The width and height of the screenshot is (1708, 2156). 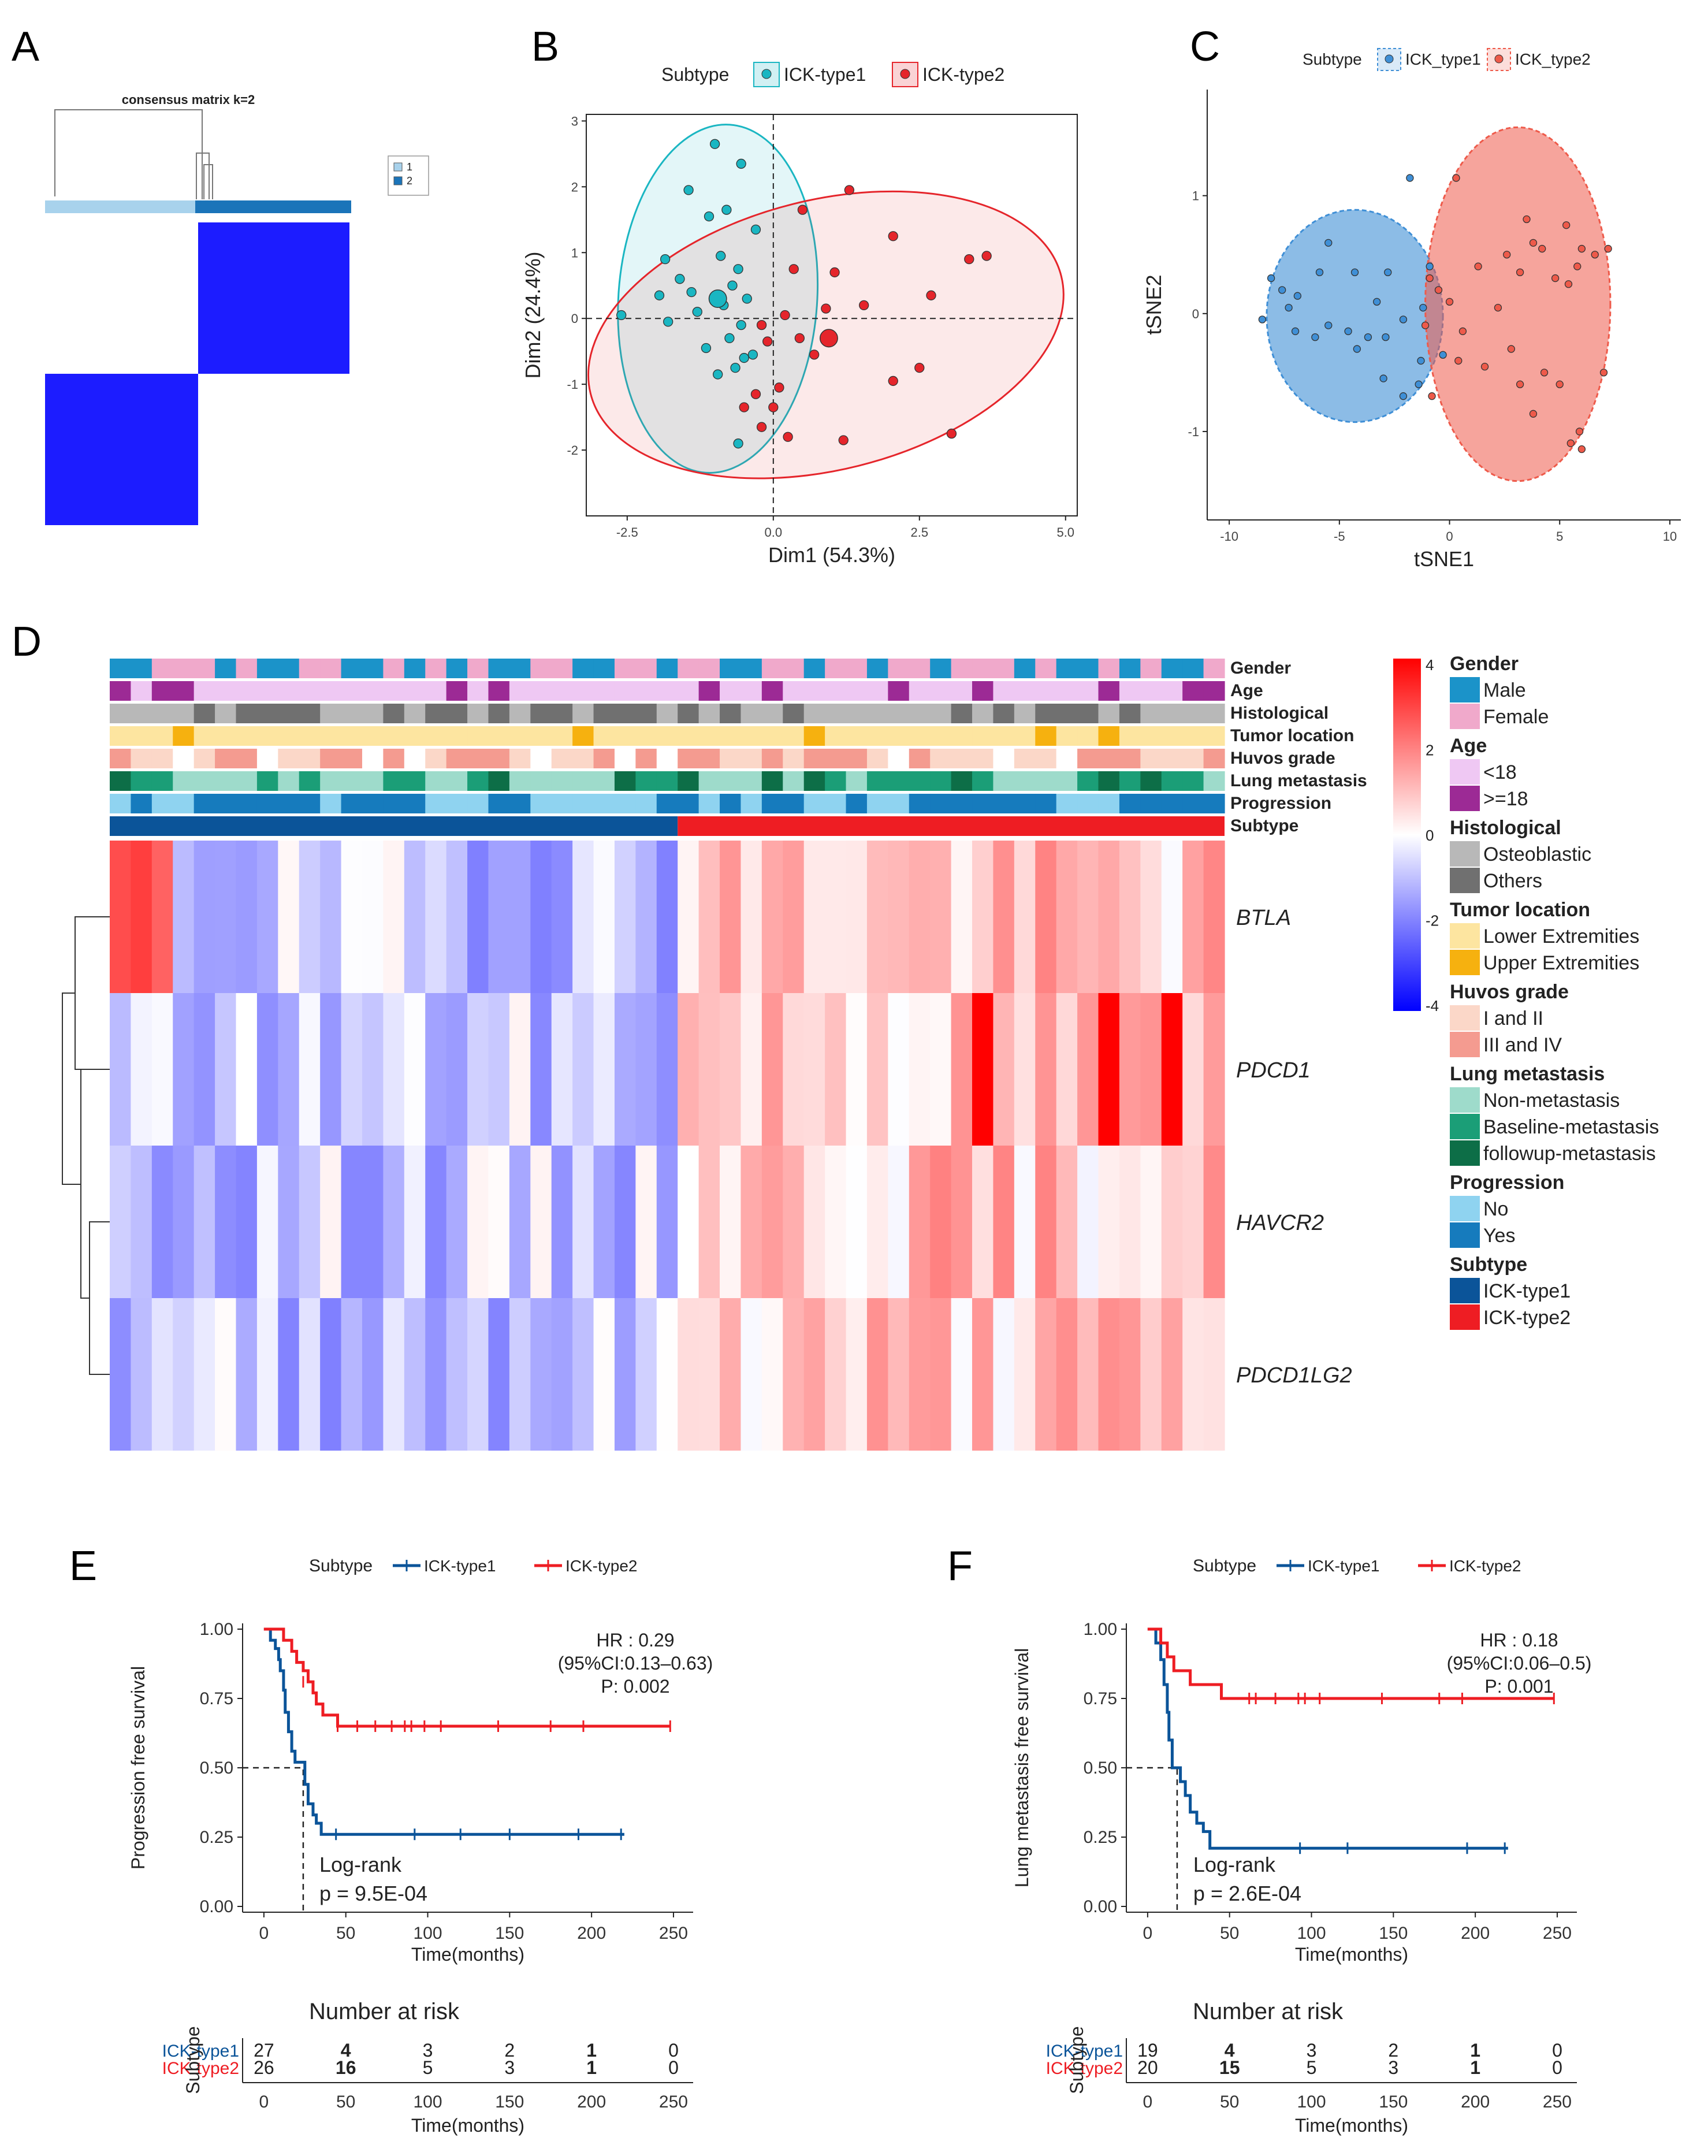 I want to click on km-legend-title: Subtype, so click(x=1224, y=1566).